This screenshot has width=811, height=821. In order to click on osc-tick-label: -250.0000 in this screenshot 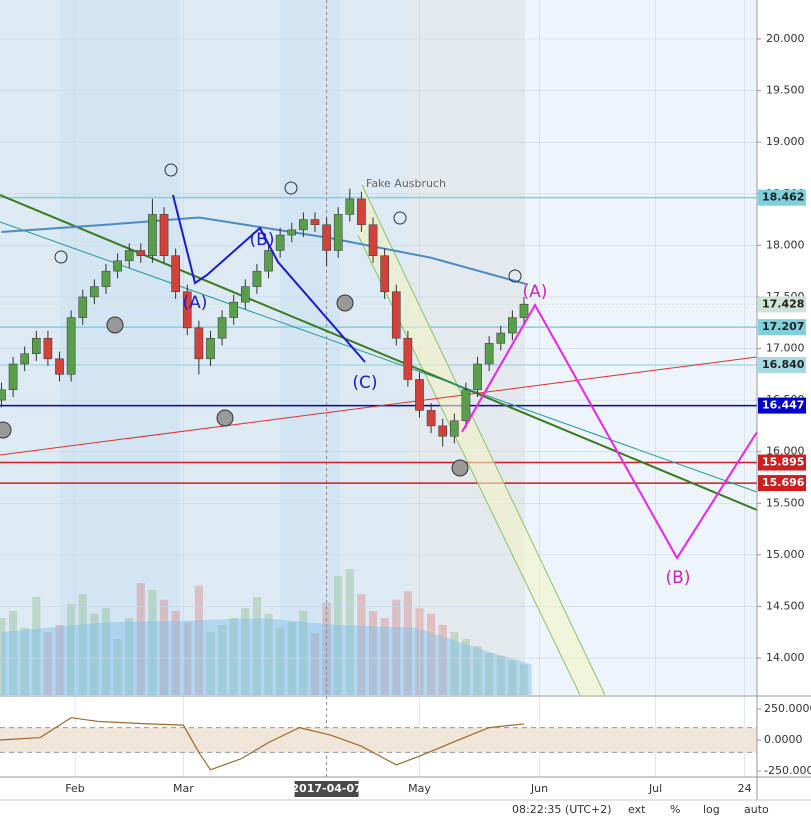, I will do `click(787, 770)`.